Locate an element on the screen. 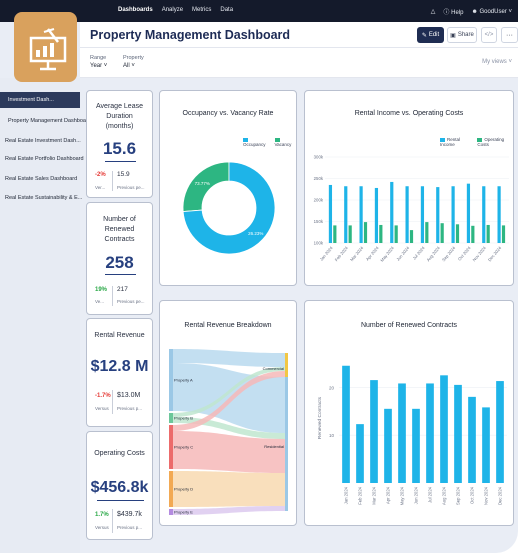  sidebar-item-sales: Real Estate Sales Dashboard is located at coordinates (41, 179).